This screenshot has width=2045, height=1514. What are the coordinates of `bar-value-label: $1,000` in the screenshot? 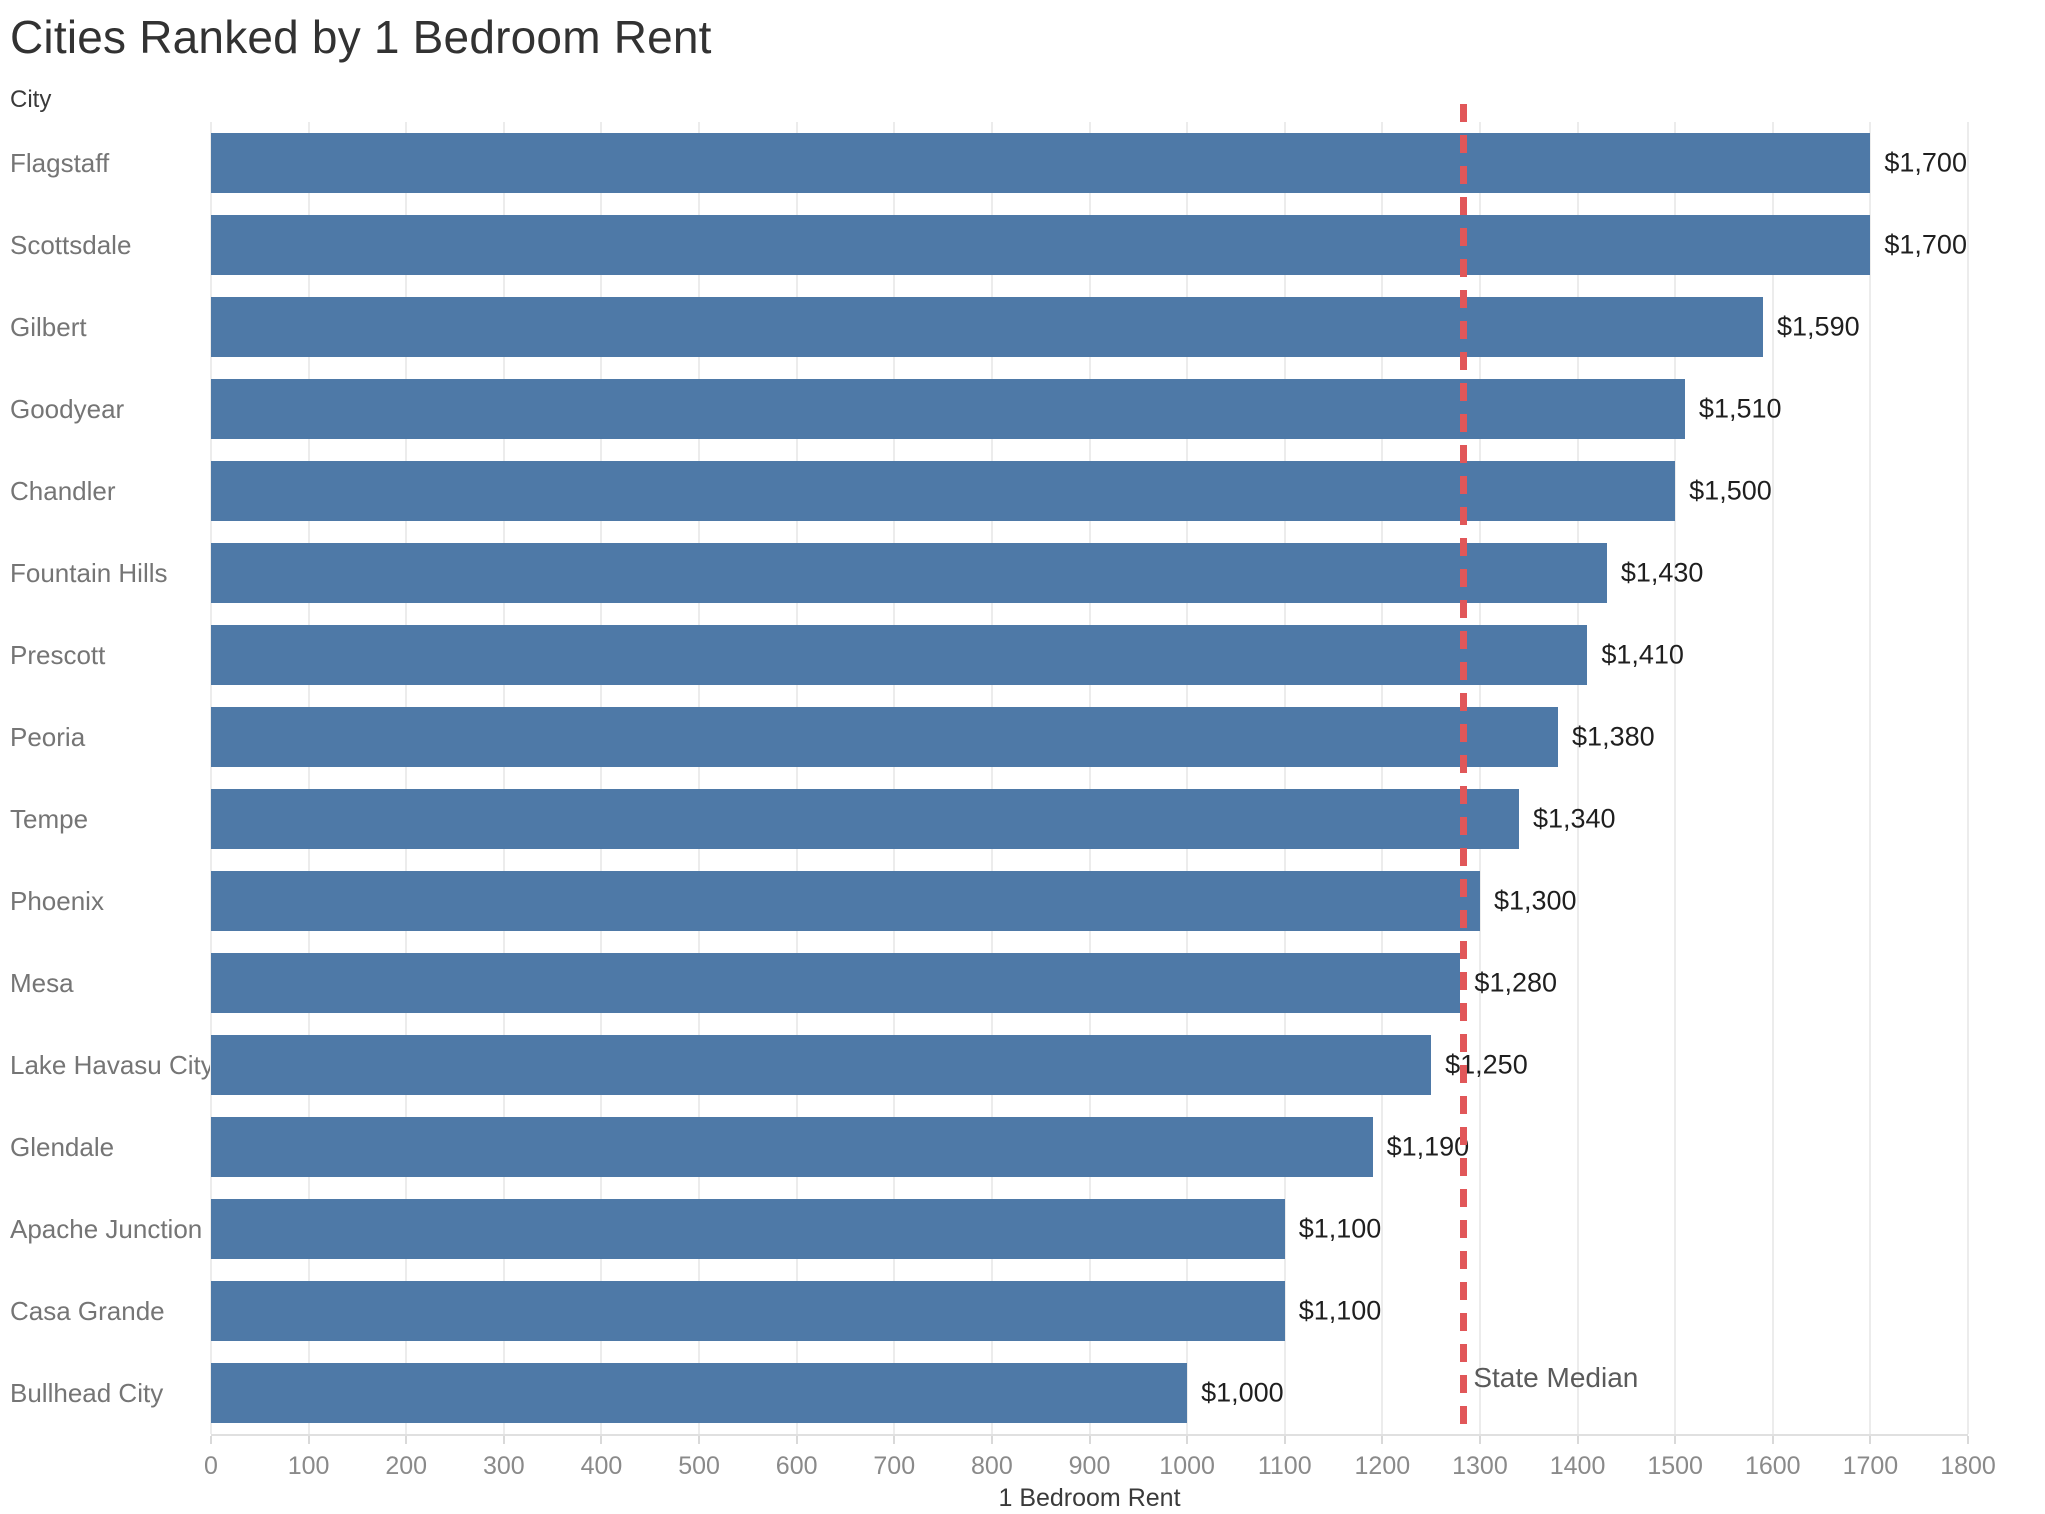 It's located at (1242, 1392).